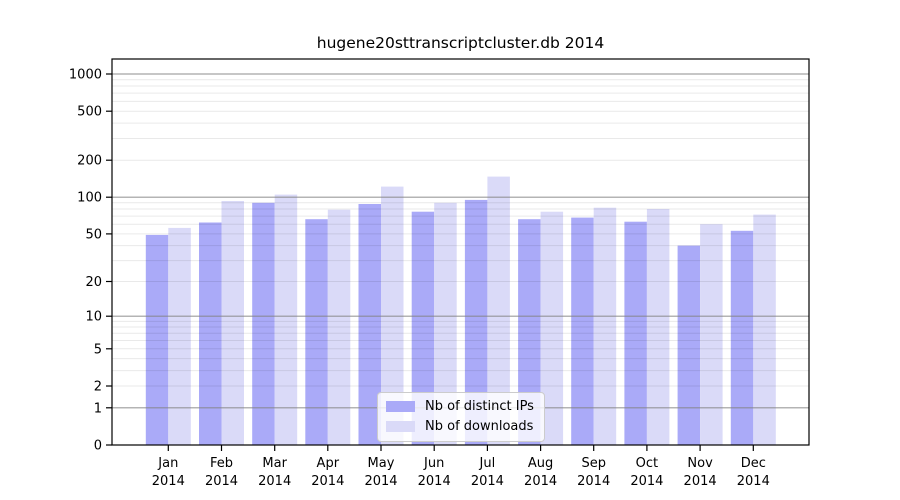 The height and width of the screenshot is (500, 900). What do you see at coordinates (647, 463) in the screenshot?
I see `x-tick-label-month: Oct` at bounding box center [647, 463].